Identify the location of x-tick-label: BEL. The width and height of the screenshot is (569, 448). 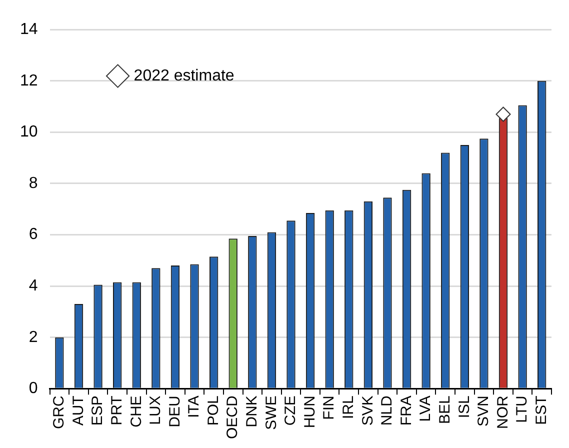
(445, 410).